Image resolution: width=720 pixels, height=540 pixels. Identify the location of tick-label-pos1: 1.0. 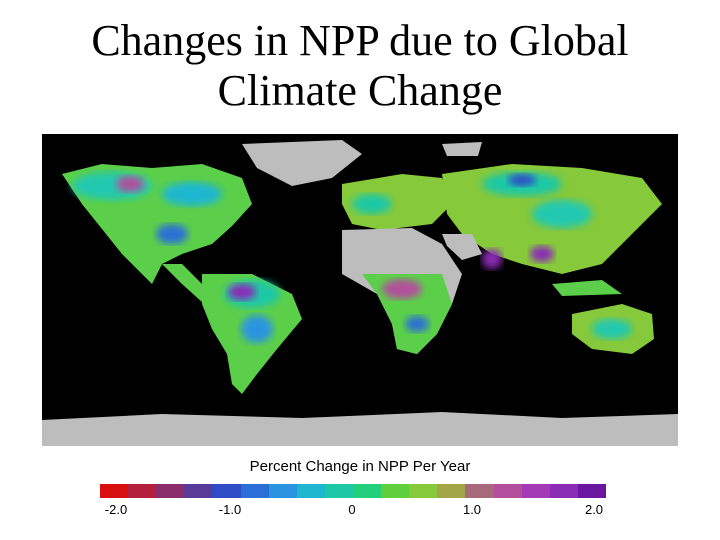
(472, 509).